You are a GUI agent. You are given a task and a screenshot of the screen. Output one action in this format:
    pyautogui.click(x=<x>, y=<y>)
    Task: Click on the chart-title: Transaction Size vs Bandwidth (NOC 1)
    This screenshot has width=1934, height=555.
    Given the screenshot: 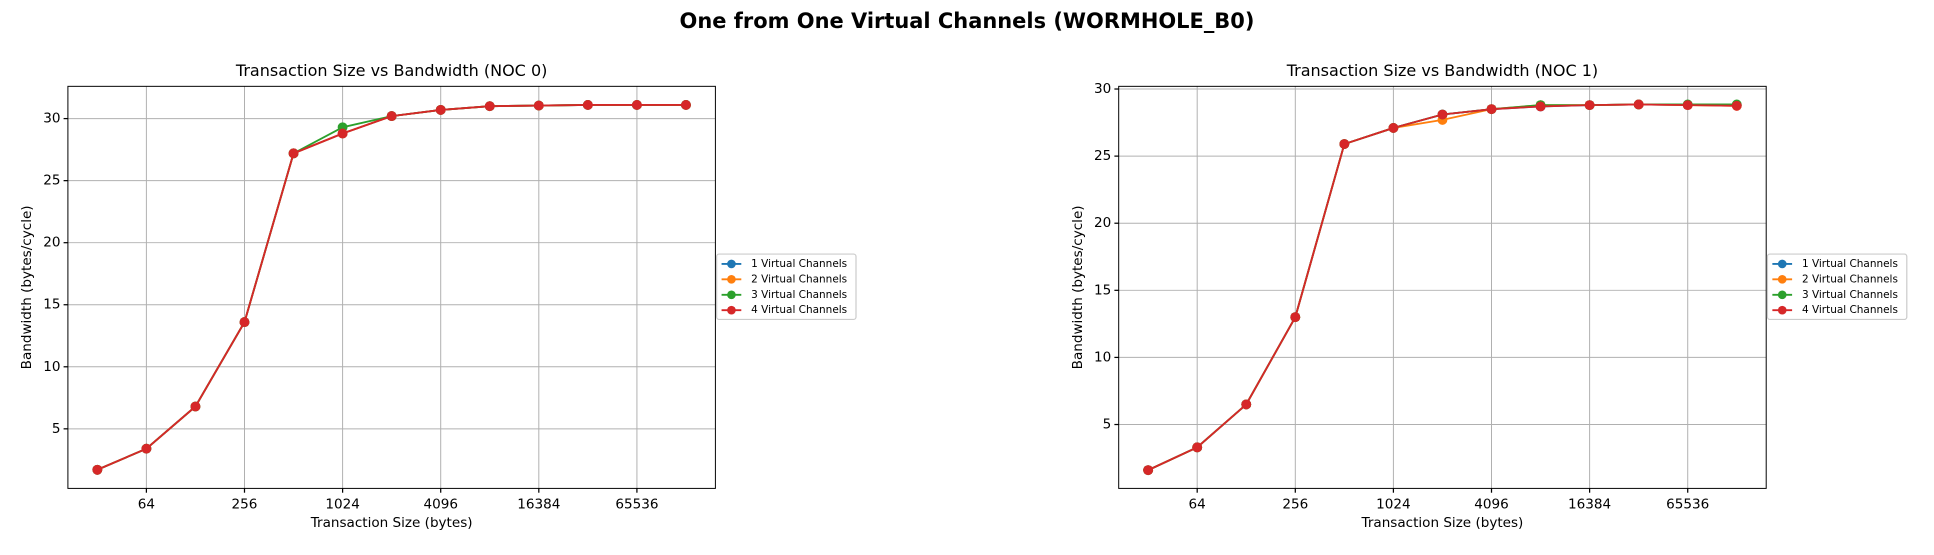 What is the action you would take?
    pyautogui.click(x=1442, y=70)
    